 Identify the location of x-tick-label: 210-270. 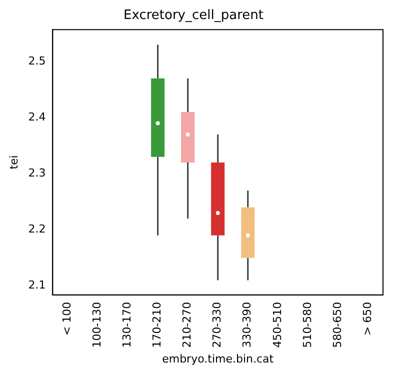
(187, 325).